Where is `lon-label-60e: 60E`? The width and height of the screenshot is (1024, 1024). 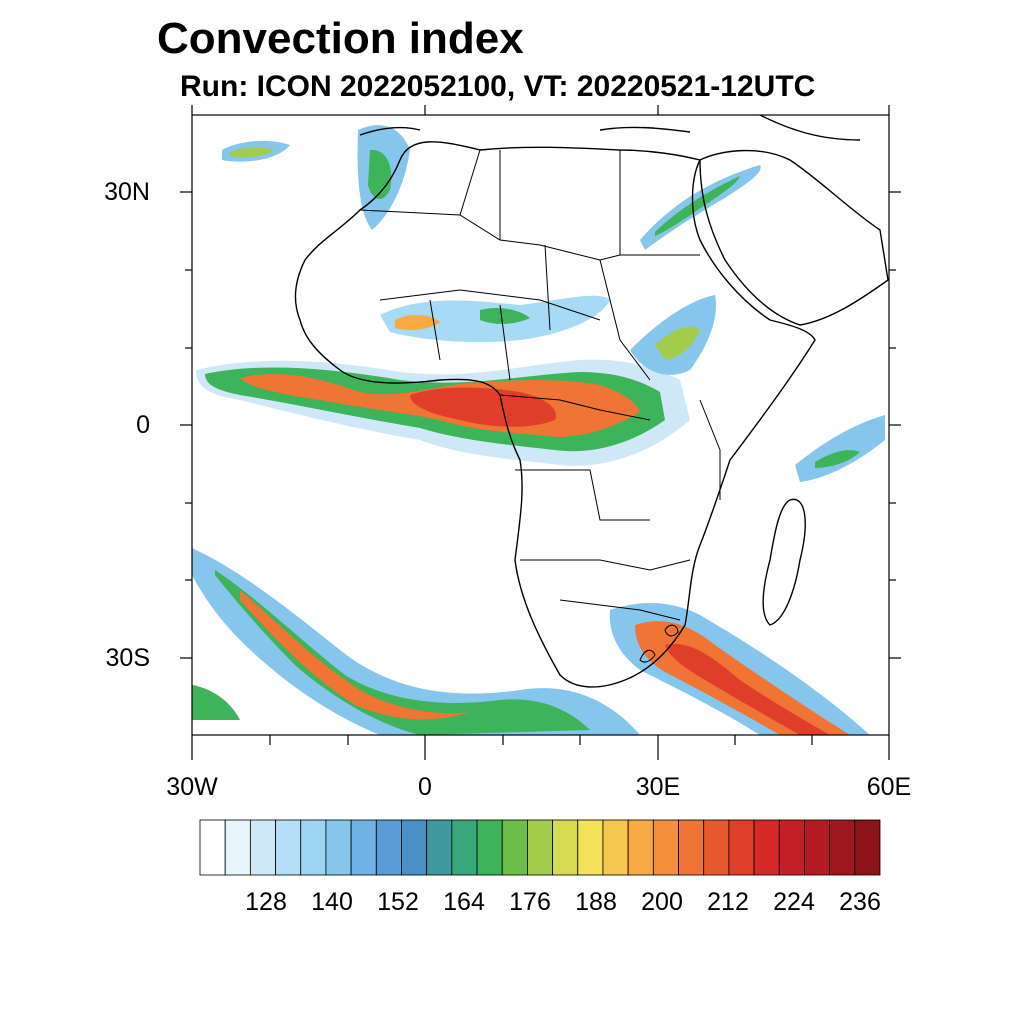 lon-label-60e: 60E is located at coordinates (889, 787).